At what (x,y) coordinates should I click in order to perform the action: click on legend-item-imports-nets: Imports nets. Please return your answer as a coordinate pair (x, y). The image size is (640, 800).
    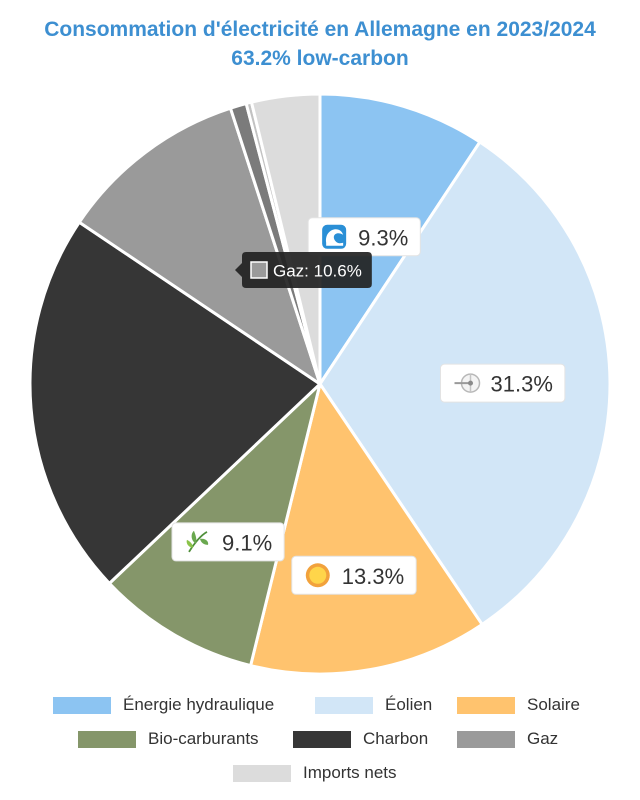
    Looking at the image, I should click on (315, 773).